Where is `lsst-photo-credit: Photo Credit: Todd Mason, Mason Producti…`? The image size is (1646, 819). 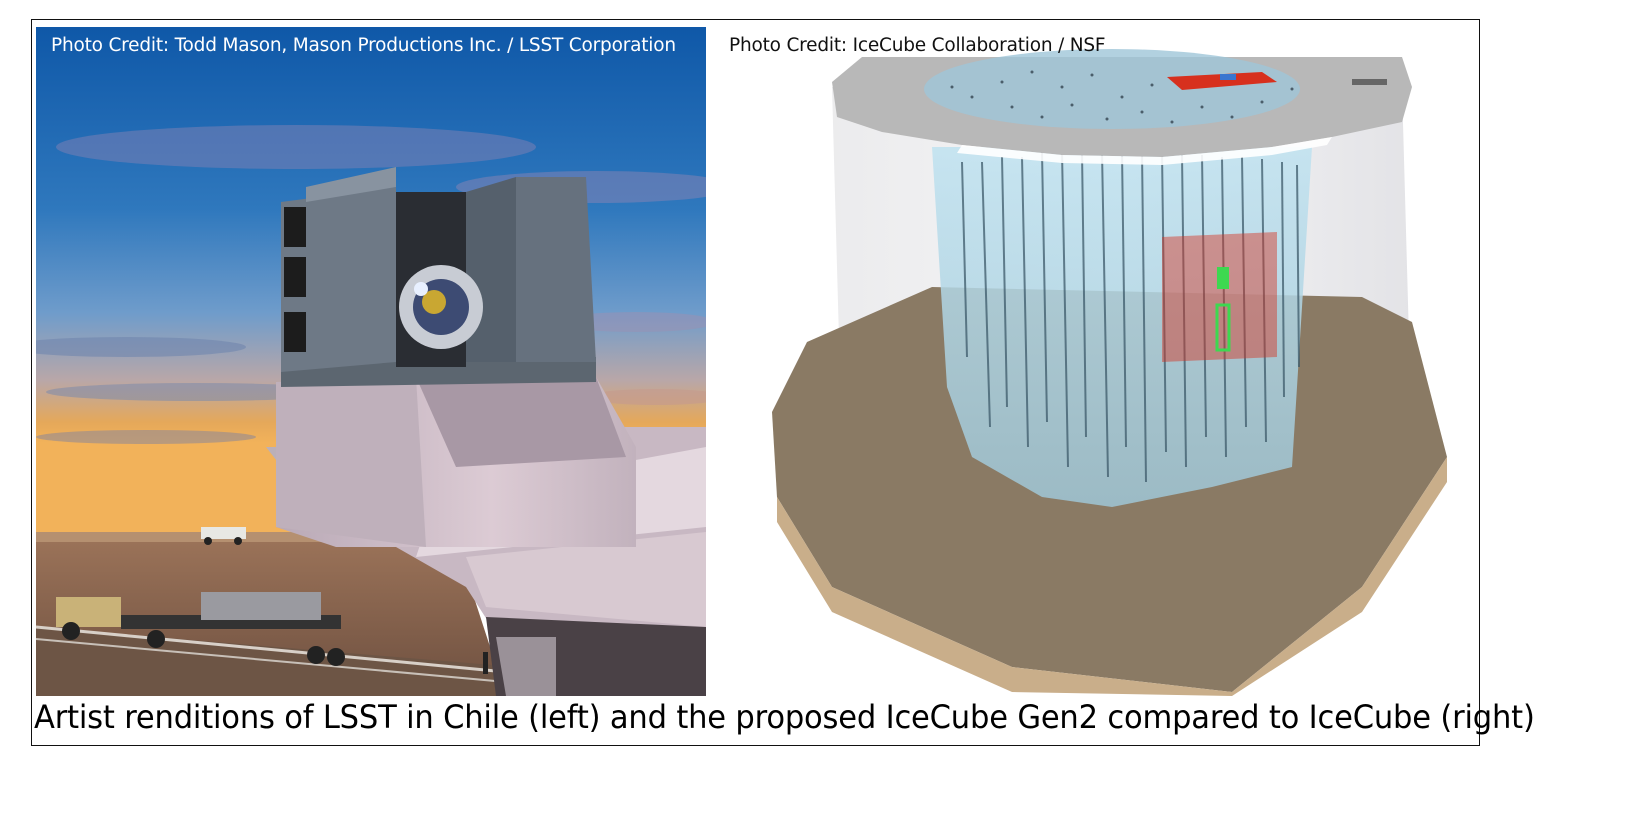 lsst-photo-credit: Photo Credit: Todd Mason, Mason Producti… is located at coordinates (363, 45).